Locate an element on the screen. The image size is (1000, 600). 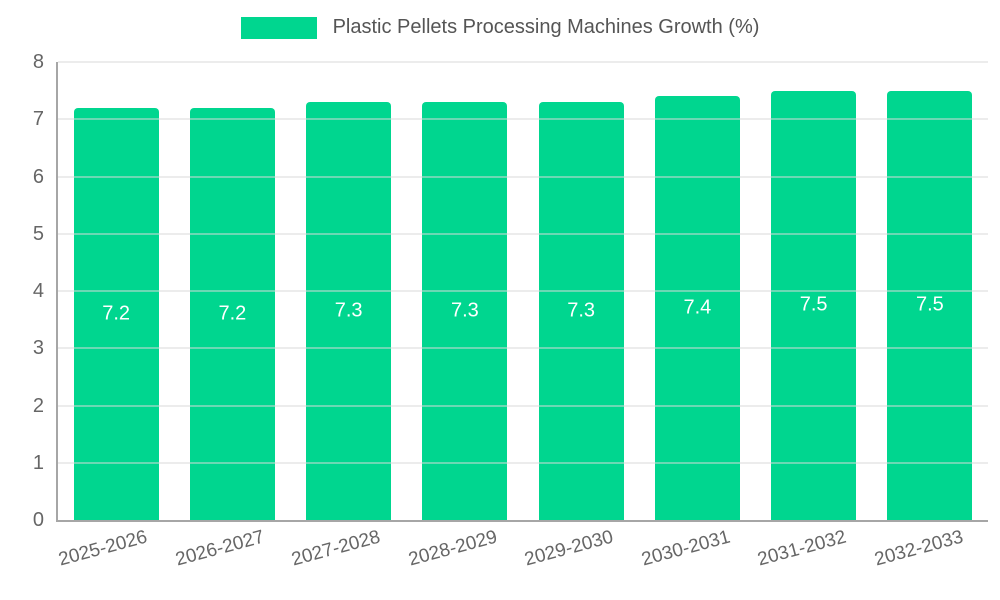
y-tick-label: 4 is located at coordinates (38, 291).